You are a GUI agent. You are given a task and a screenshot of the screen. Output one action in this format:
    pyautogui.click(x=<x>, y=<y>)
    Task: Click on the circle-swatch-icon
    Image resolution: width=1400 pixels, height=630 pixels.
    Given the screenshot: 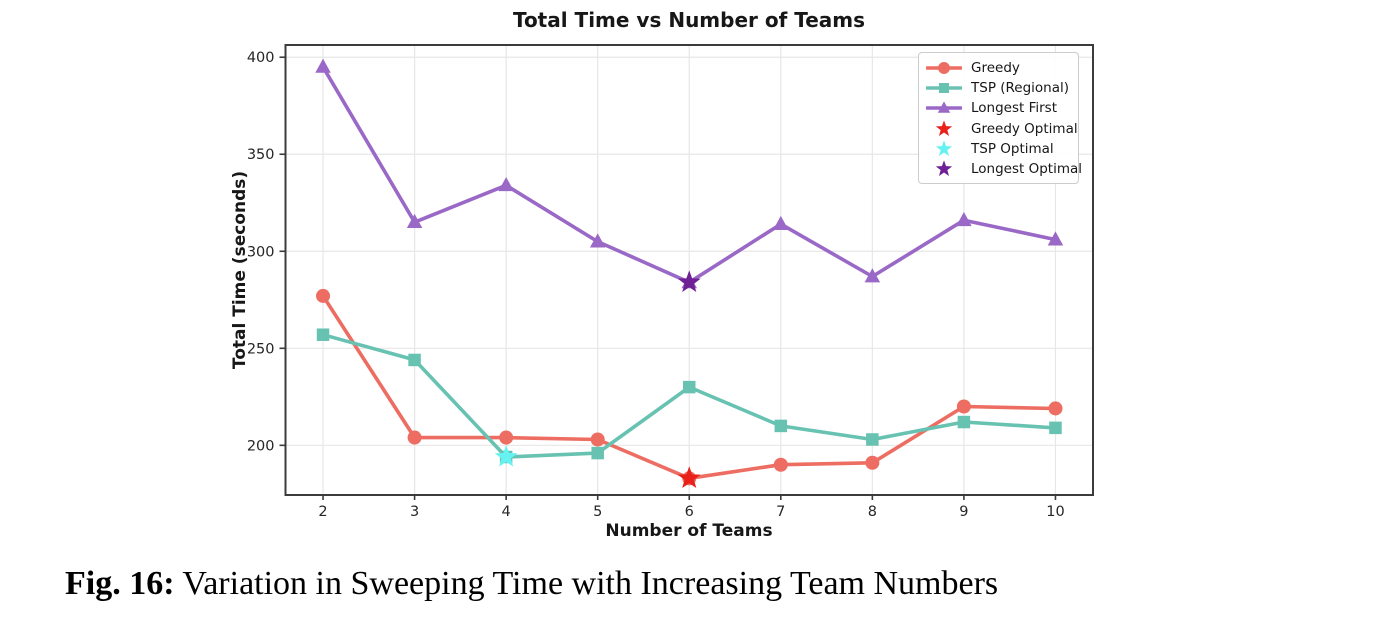 What is the action you would take?
    pyautogui.click(x=944, y=68)
    